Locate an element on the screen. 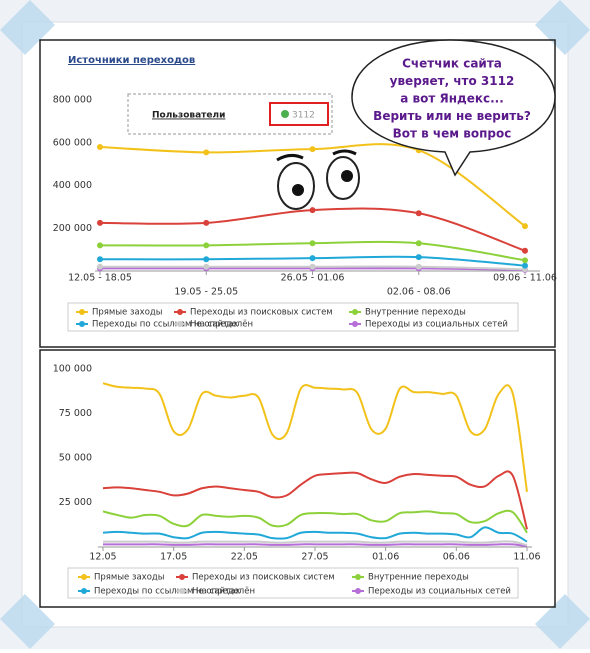  x-tick-label: 06.06 is located at coordinates (456, 557).